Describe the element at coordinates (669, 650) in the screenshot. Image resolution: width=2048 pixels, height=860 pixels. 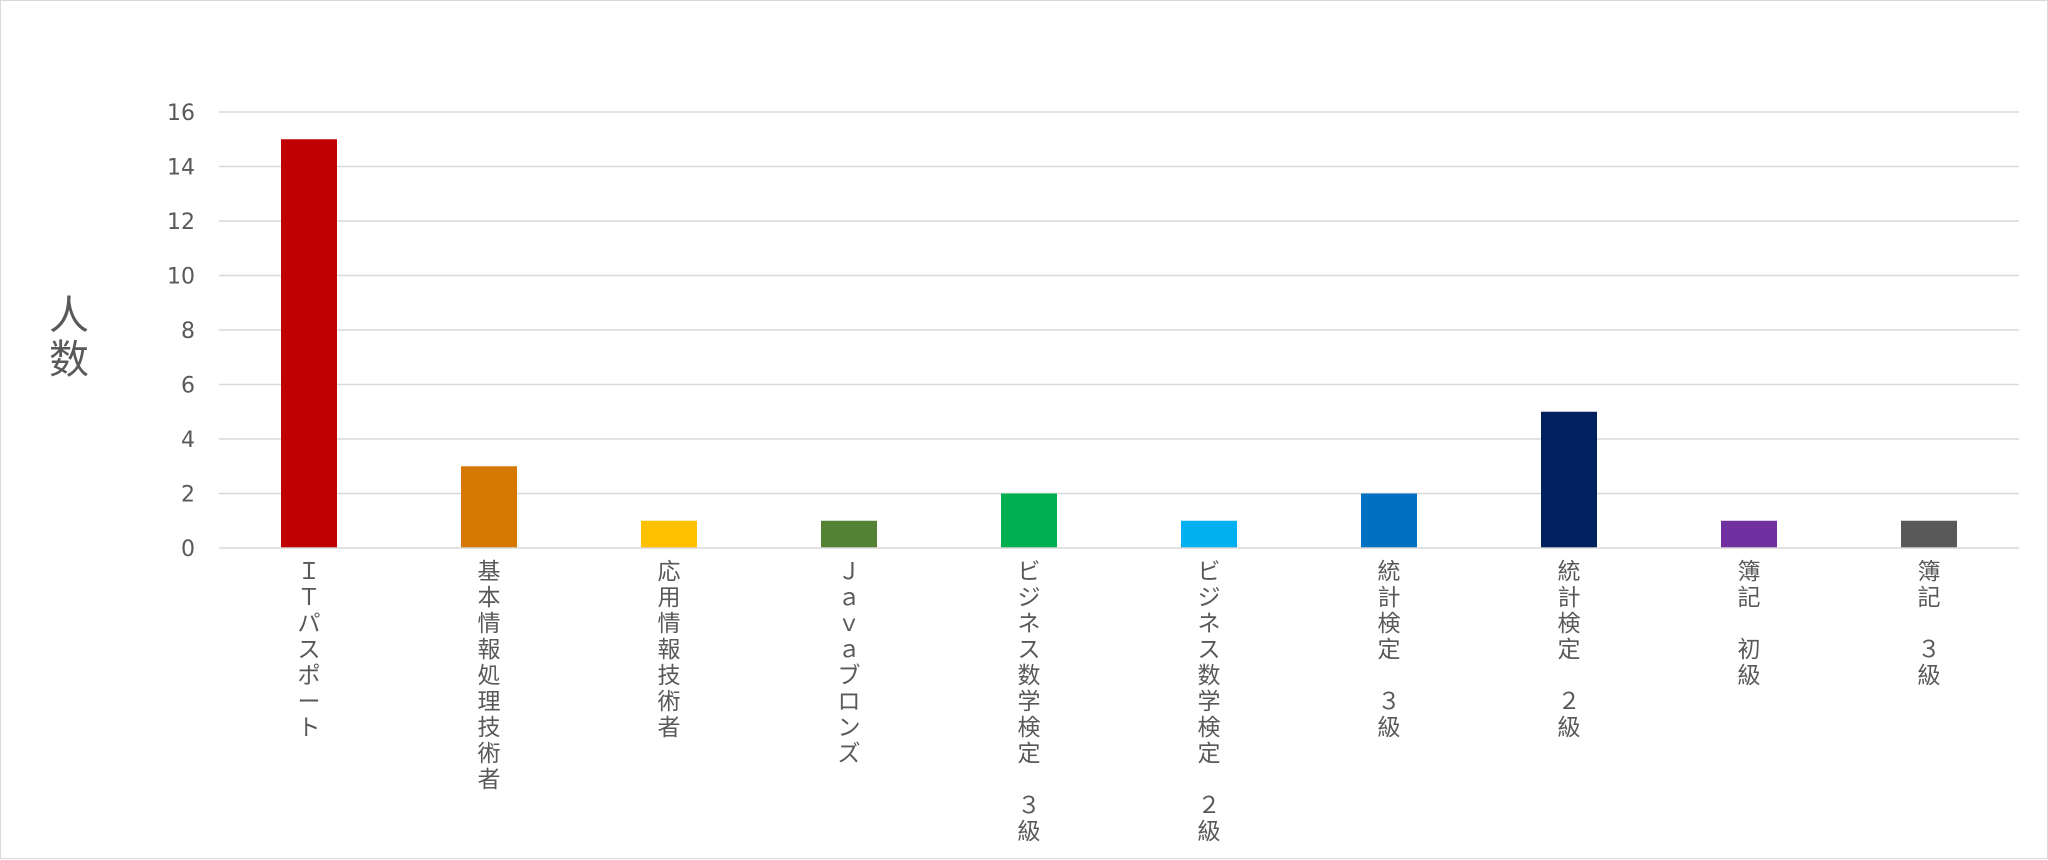
I see `category-label: 応用情報技術者` at that location.